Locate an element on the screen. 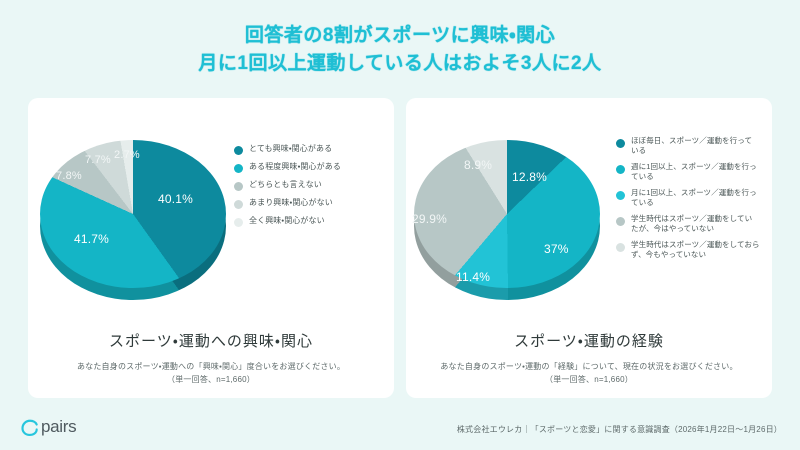 The width and height of the screenshot is (800, 450). legend-item-interest-2: どちらとも言えない is located at coordinates (308, 185).